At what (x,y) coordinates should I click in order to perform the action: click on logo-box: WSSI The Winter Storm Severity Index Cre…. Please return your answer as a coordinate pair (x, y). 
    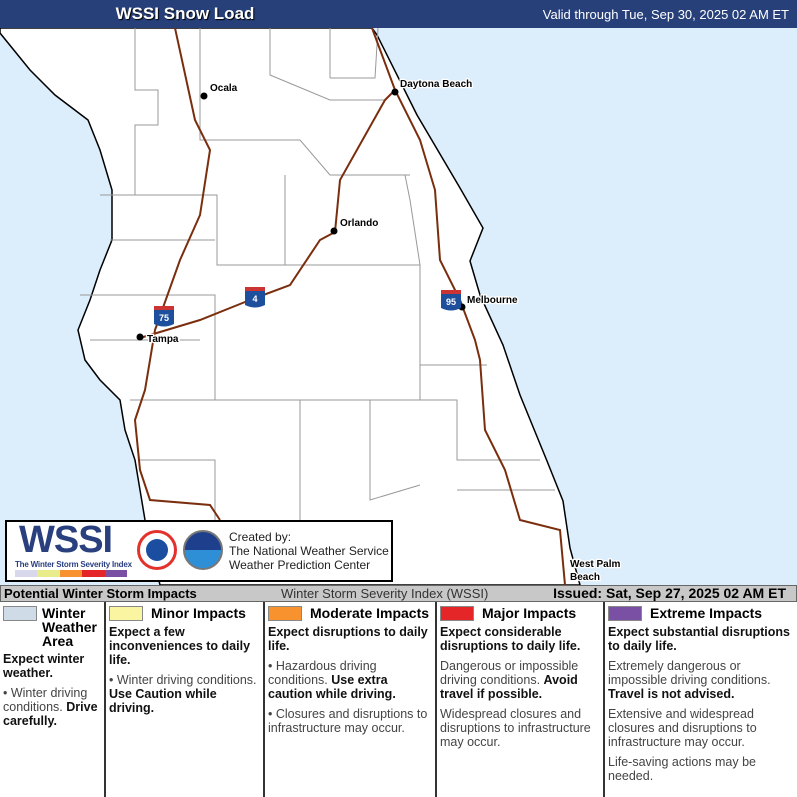
    Looking at the image, I should click on (199, 551).